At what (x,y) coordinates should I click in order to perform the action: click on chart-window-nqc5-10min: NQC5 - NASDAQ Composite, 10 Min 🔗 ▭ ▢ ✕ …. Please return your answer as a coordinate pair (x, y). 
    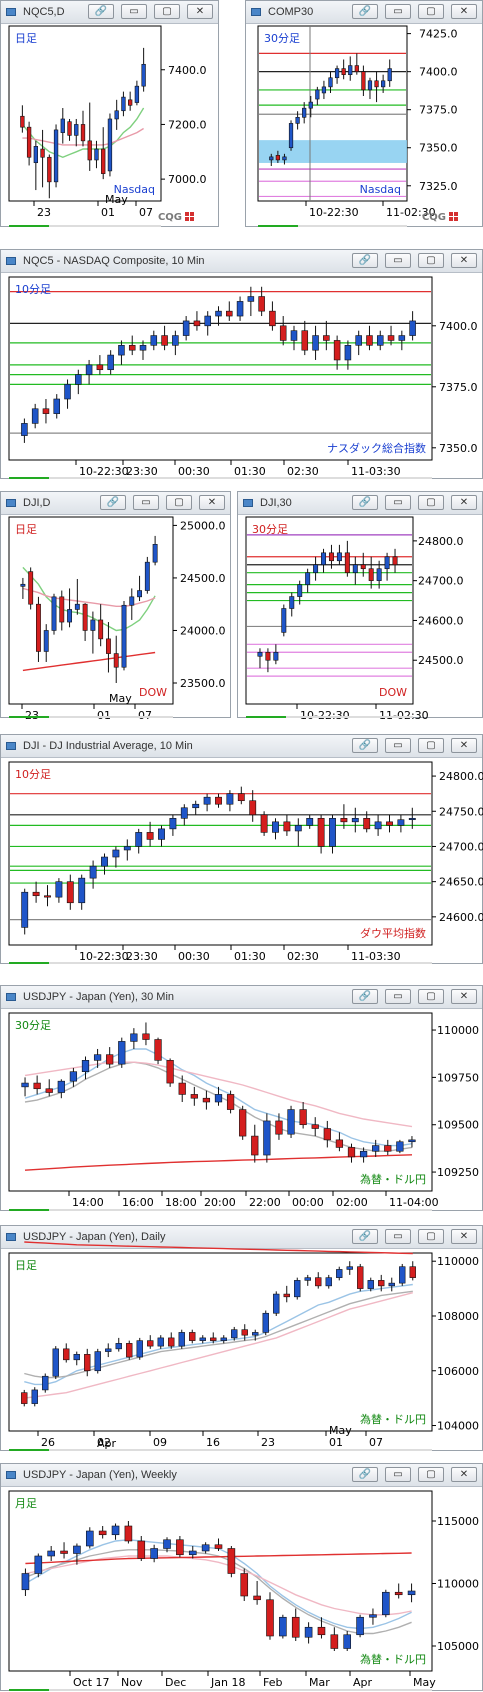
    Looking at the image, I should click on (241, 364).